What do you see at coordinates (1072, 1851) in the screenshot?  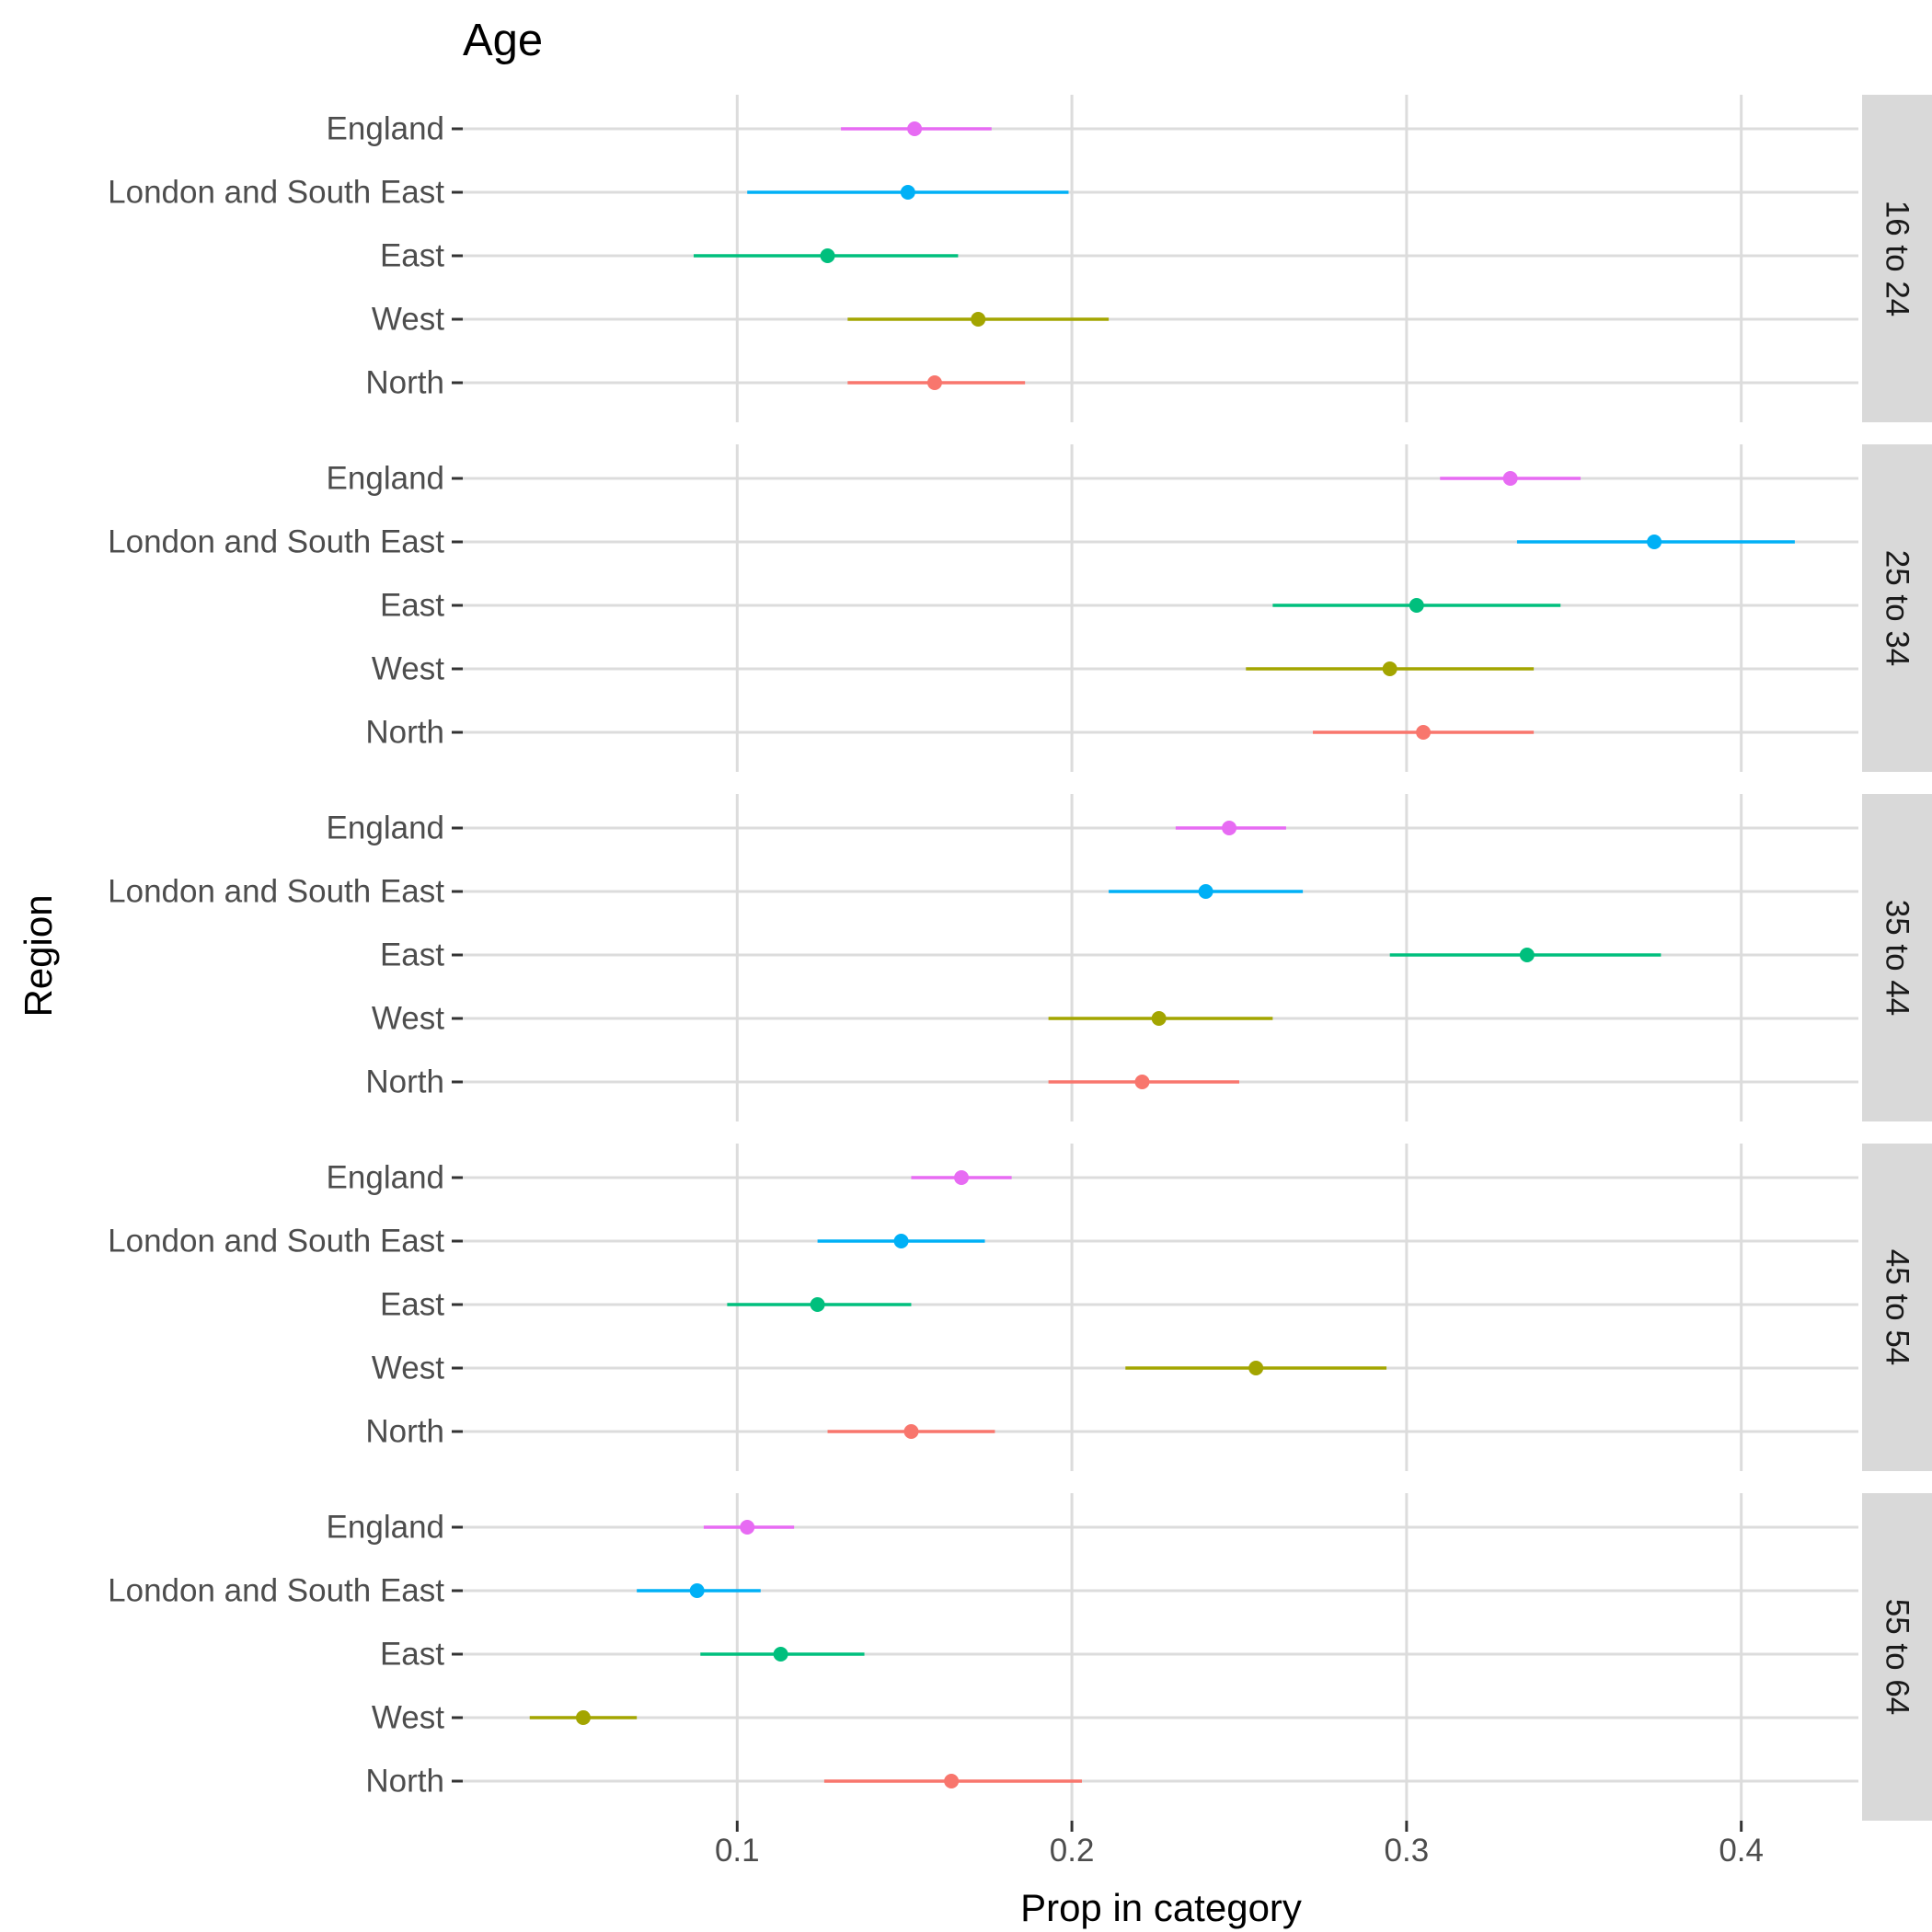 I see `x-tick-label: 0.2` at bounding box center [1072, 1851].